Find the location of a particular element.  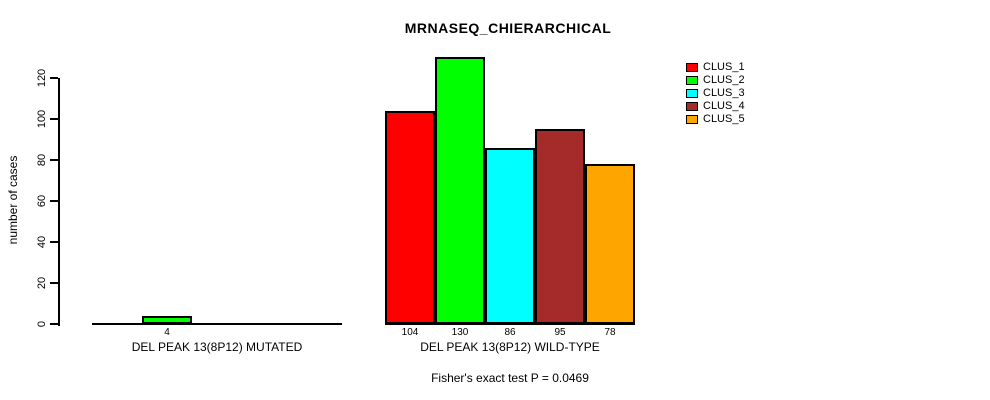

bar-value-label: 104 is located at coordinates (410, 332).